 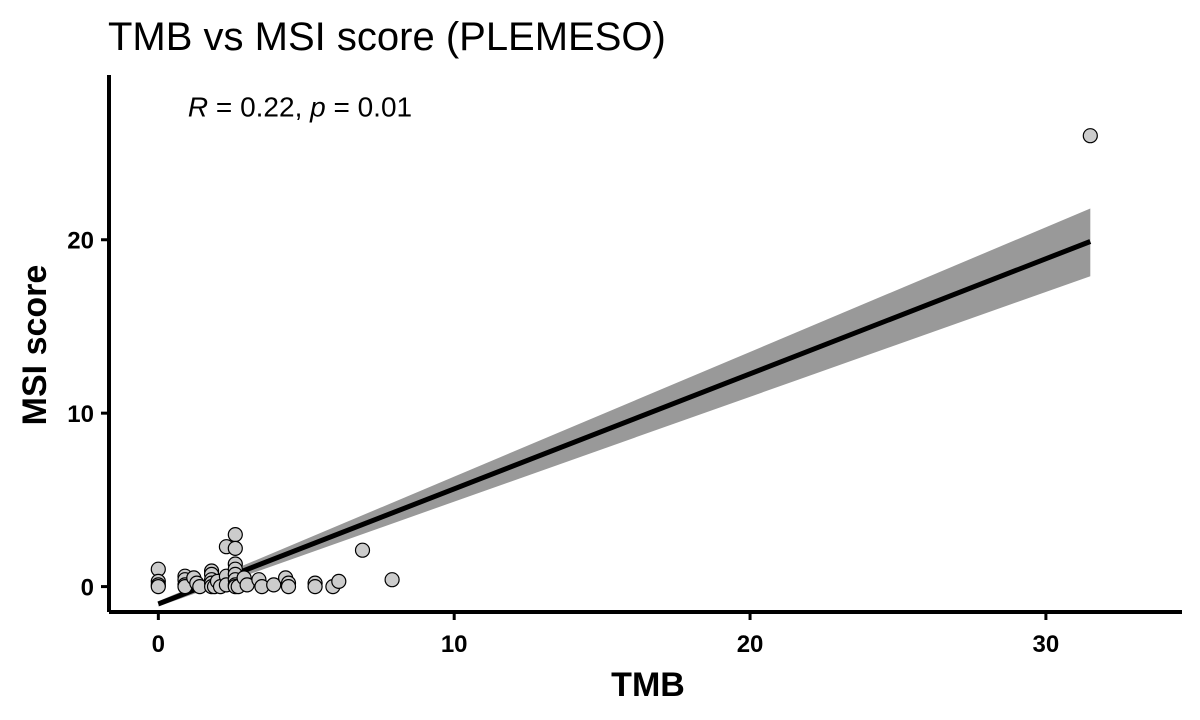 What do you see at coordinates (35, 345) in the screenshot?
I see `y-axis-title: MSI score` at bounding box center [35, 345].